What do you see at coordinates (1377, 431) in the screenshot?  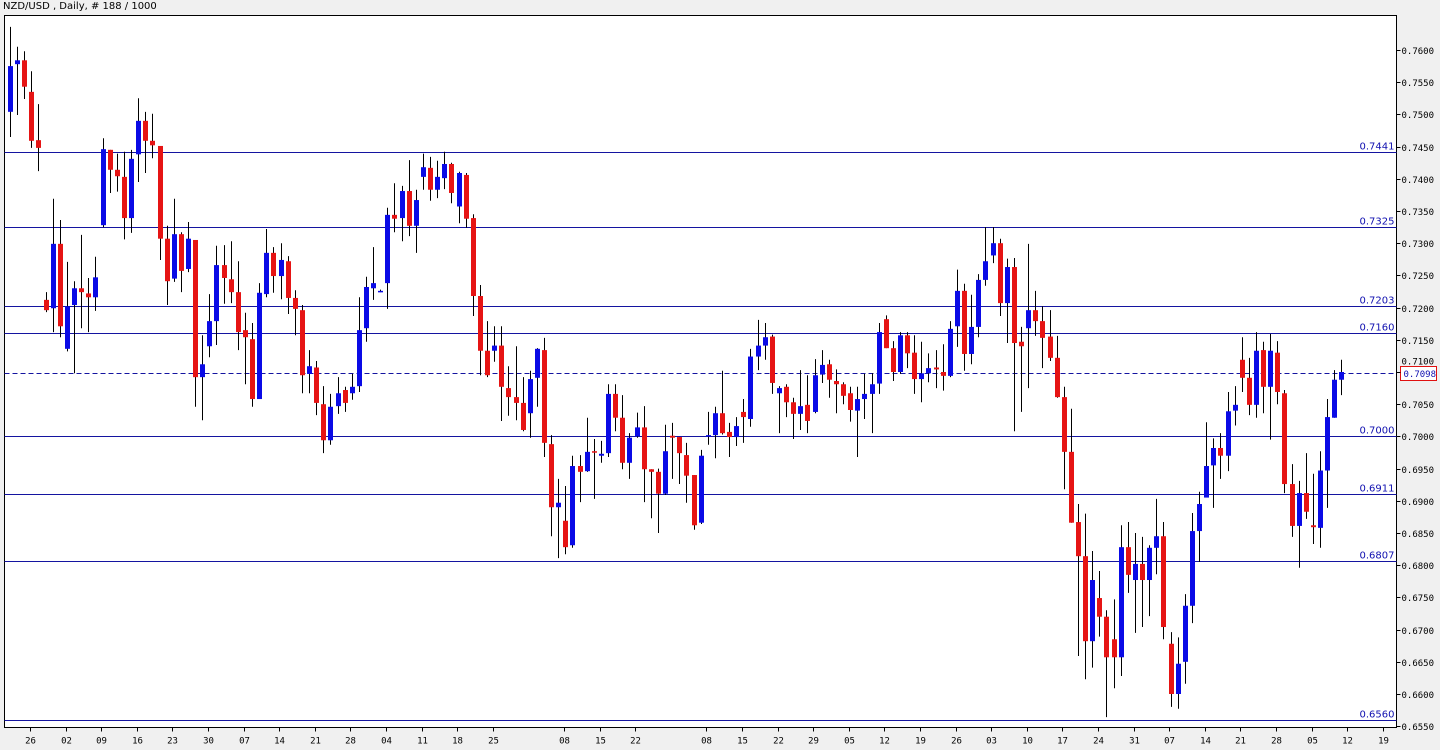 I see `level-label: 0.7000` at bounding box center [1377, 431].